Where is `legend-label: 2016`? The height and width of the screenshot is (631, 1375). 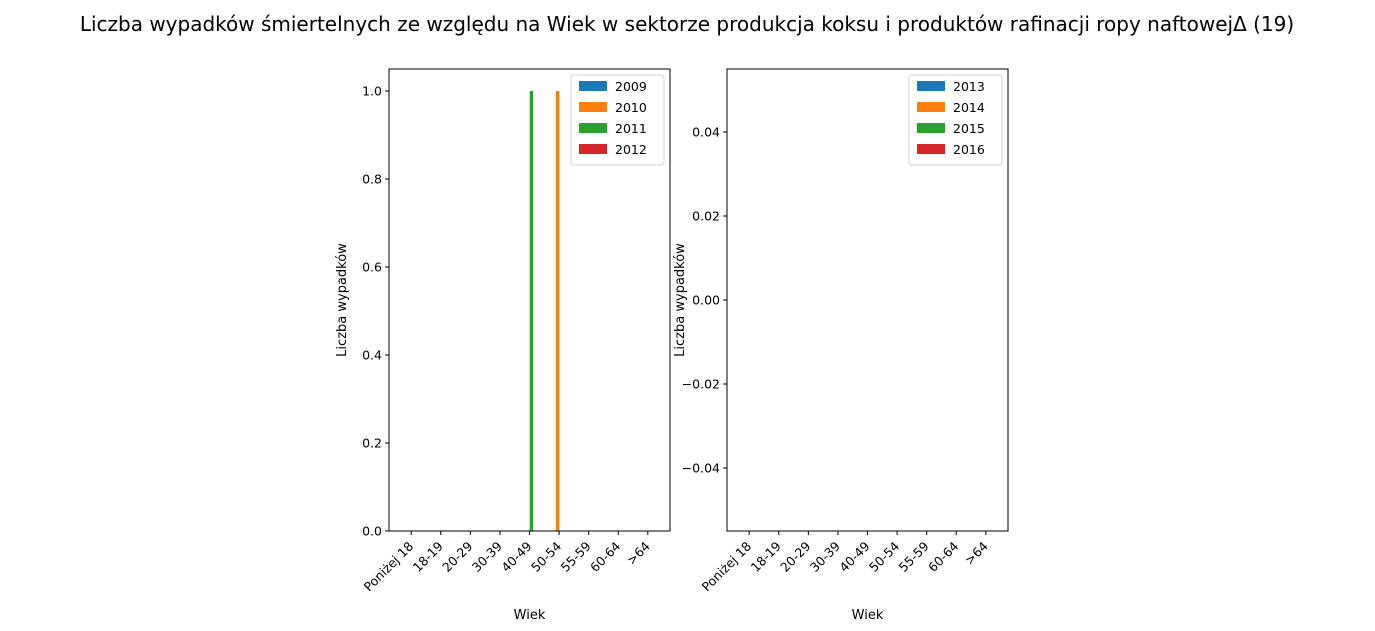 legend-label: 2016 is located at coordinates (969, 149).